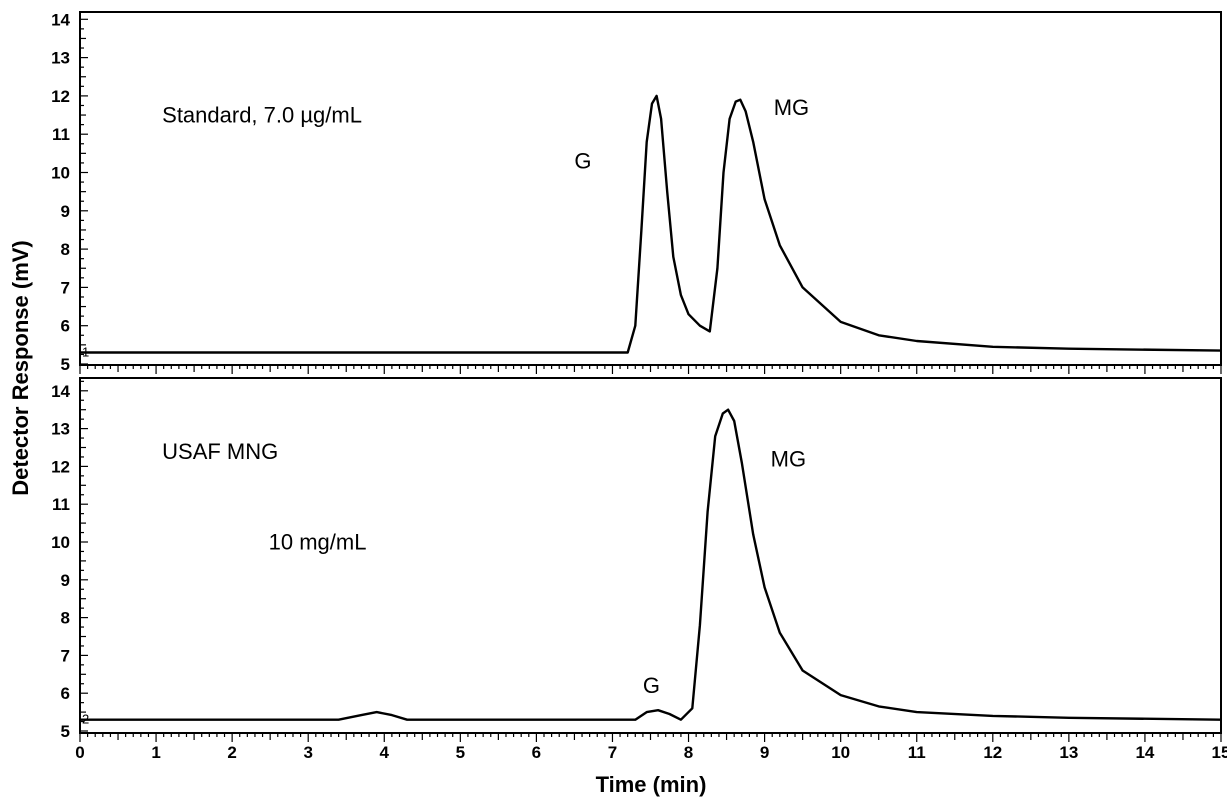 This screenshot has width=1227, height=799. I want to click on x-tick-label: 10, so click(840, 752).